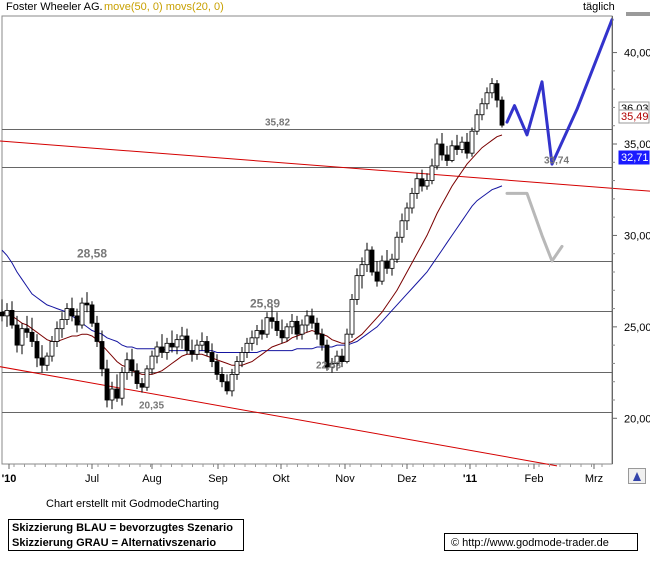  I want to click on scroll-icon, so click(637, 476).